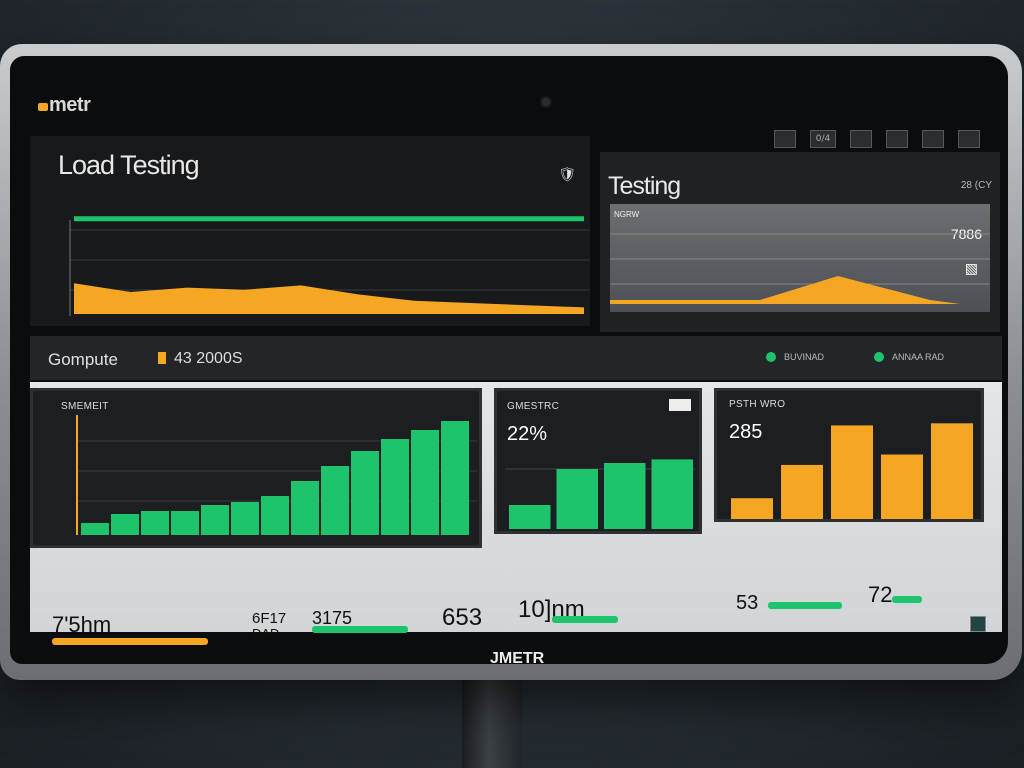 Image resolution: width=1024 pixels, height=768 pixels. What do you see at coordinates (43, 107) in the screenshot?
I see `brand-mark-icon` at bounding box center [43, 107].